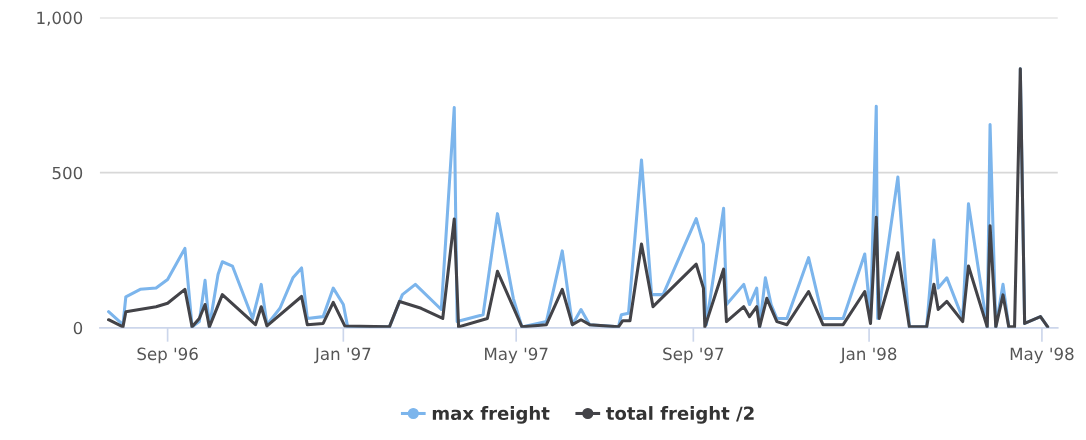 This screenshot has width=1086, height=440. Describe the element at coordinates (693, 355) in the screenshot. I see `x-tick-label: Sep '97` at that location.